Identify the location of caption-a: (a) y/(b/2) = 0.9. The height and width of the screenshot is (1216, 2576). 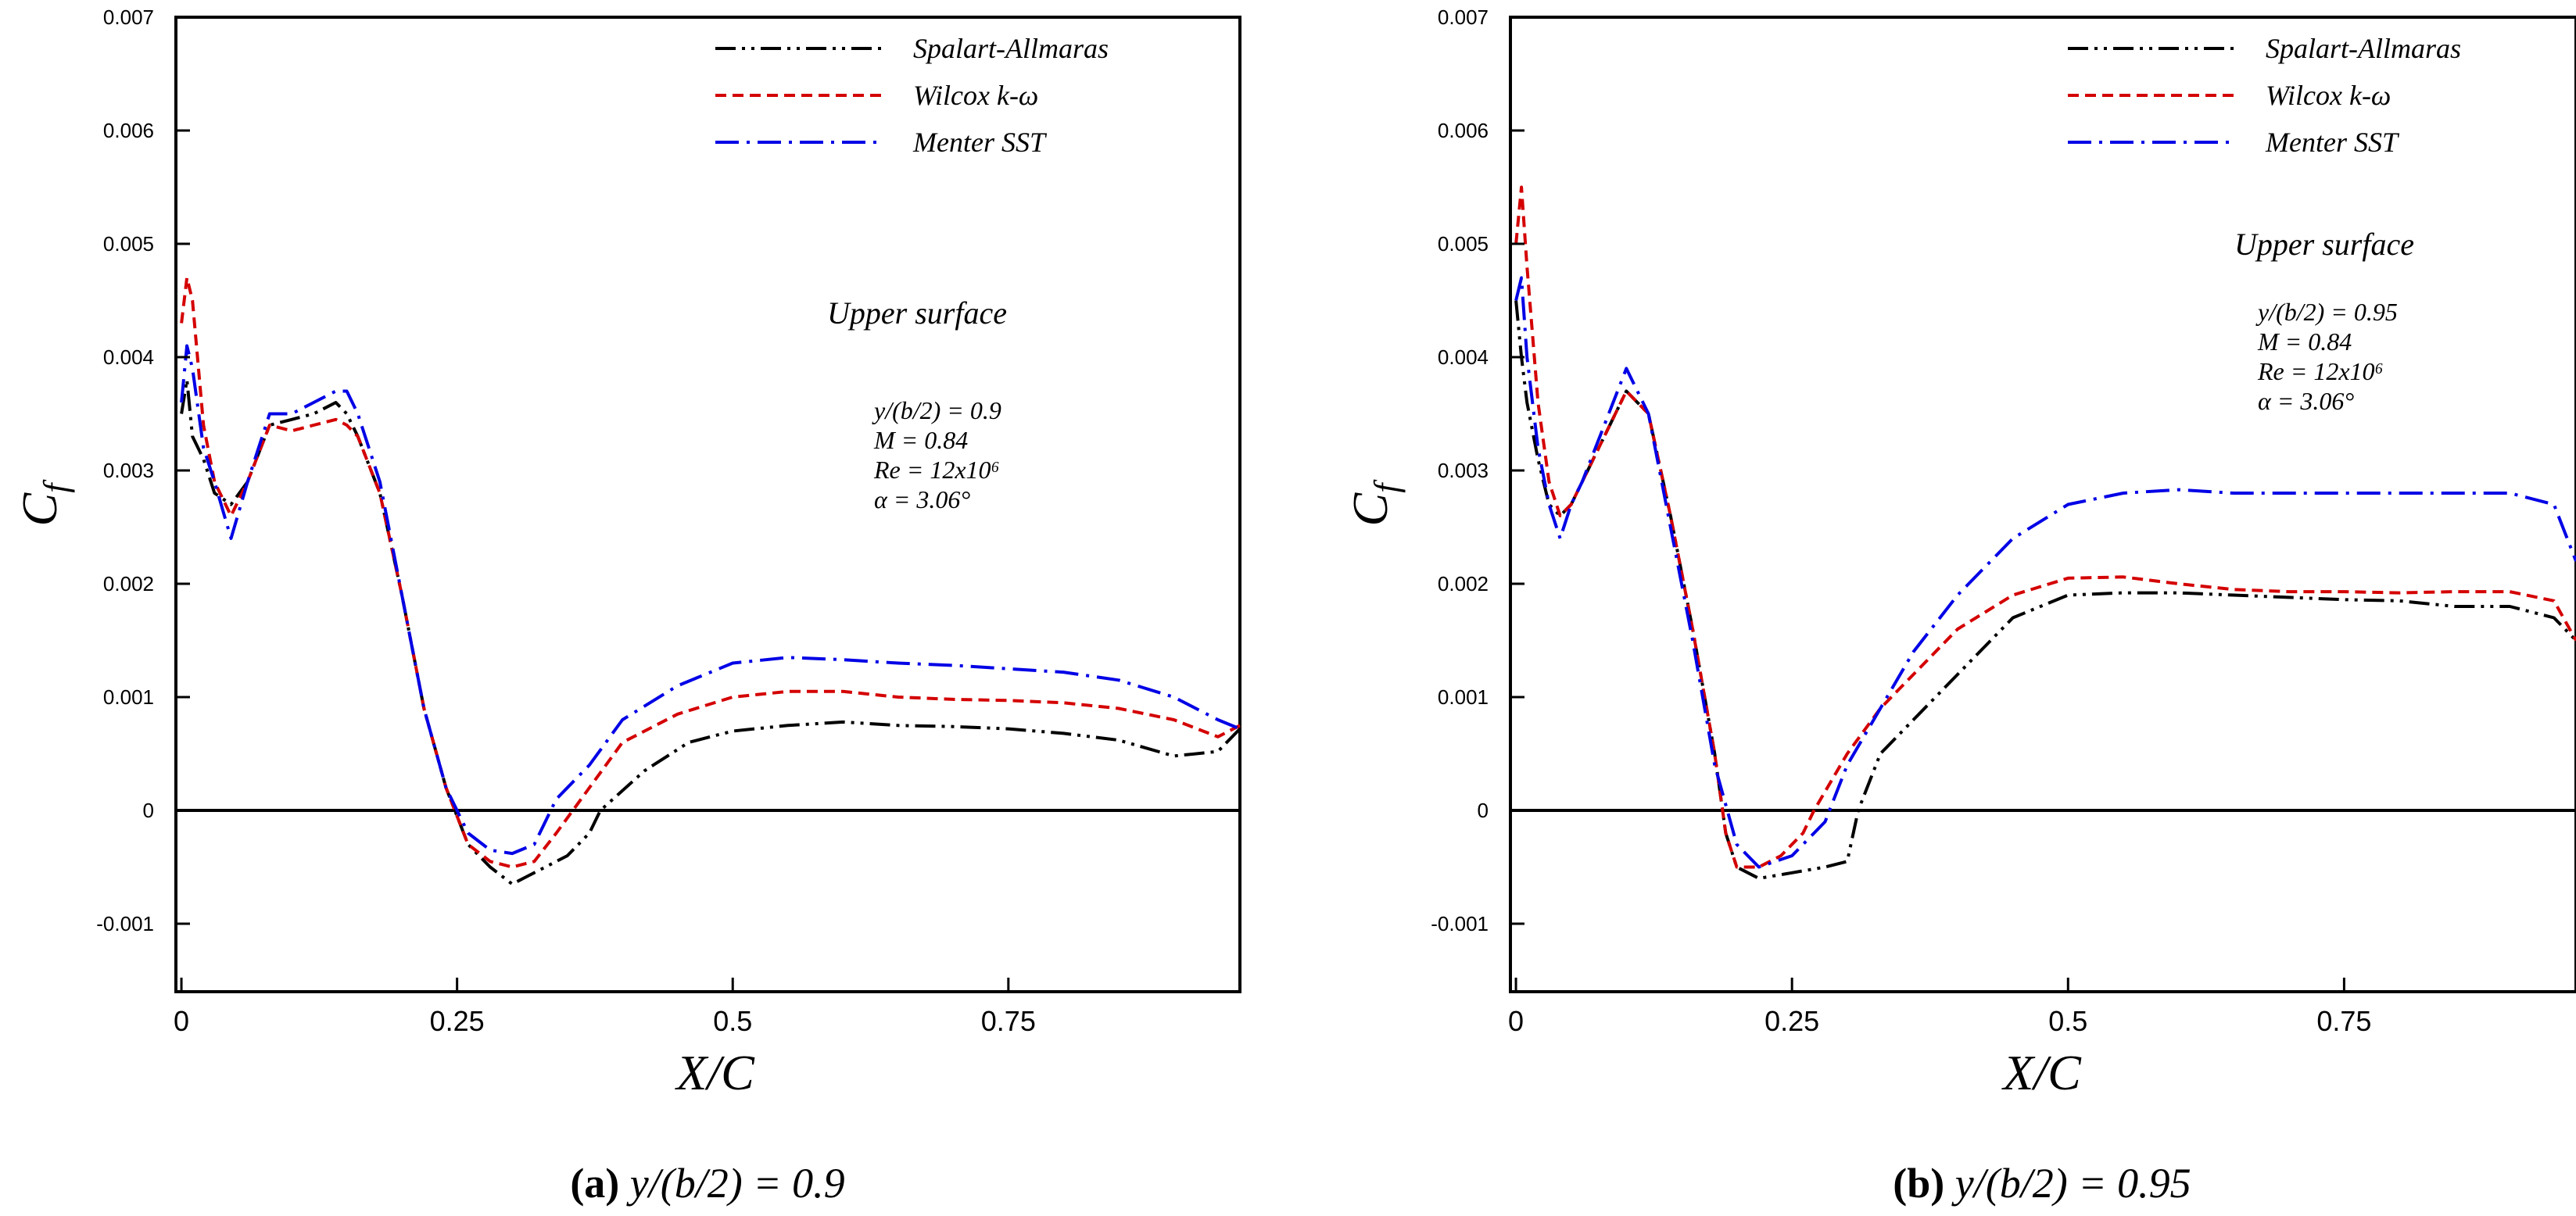
(707, 1183).